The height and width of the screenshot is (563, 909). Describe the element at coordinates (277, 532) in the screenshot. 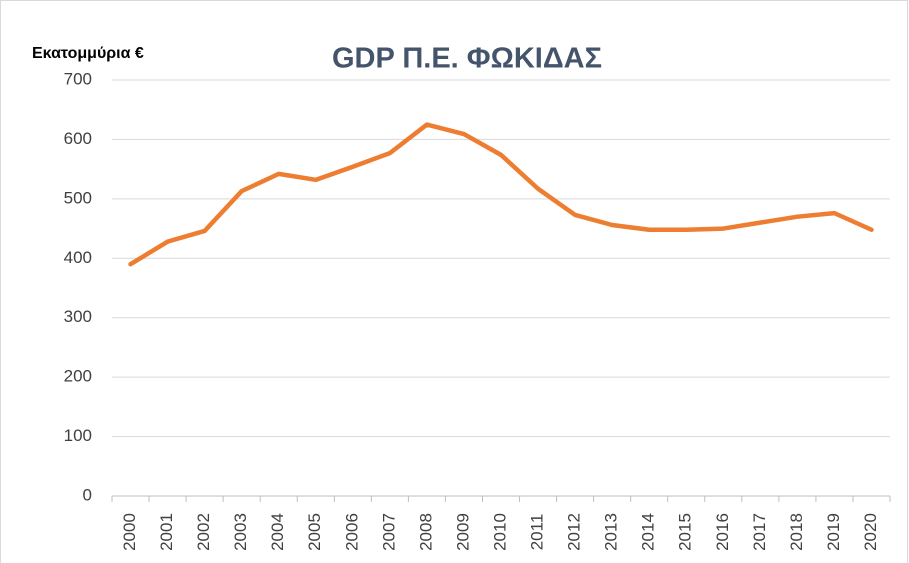

I see `x-tick-label: 2004` at that location.